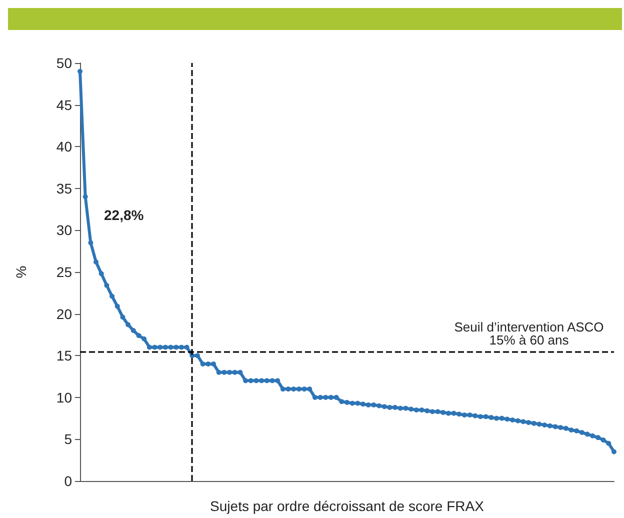  What do you see at coordinates (64, 146) in the screenshot?
I see `y-tick-label: 40` at bounding box center [64, 146].